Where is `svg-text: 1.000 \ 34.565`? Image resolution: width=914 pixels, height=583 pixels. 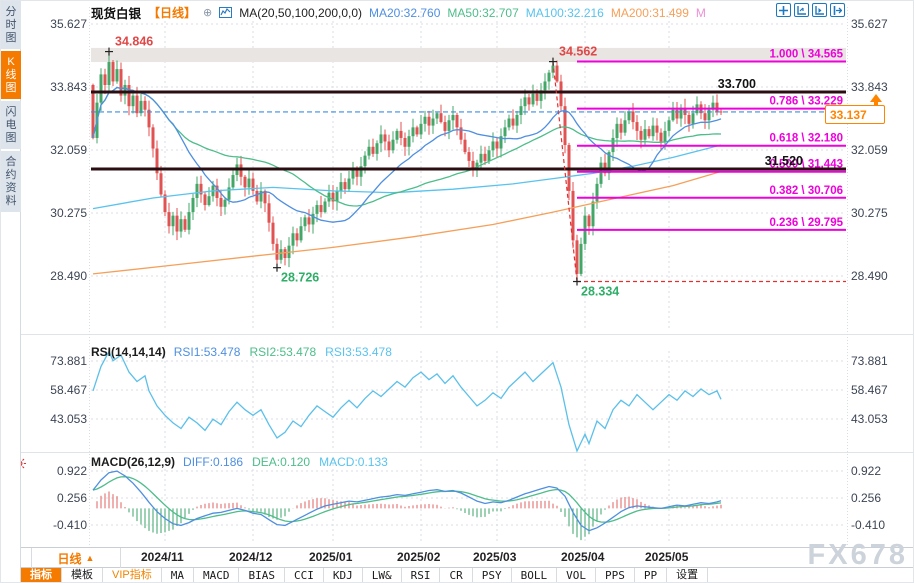 svg-text: 1.000 \ 34.565 is located at coordinates (806, 55).